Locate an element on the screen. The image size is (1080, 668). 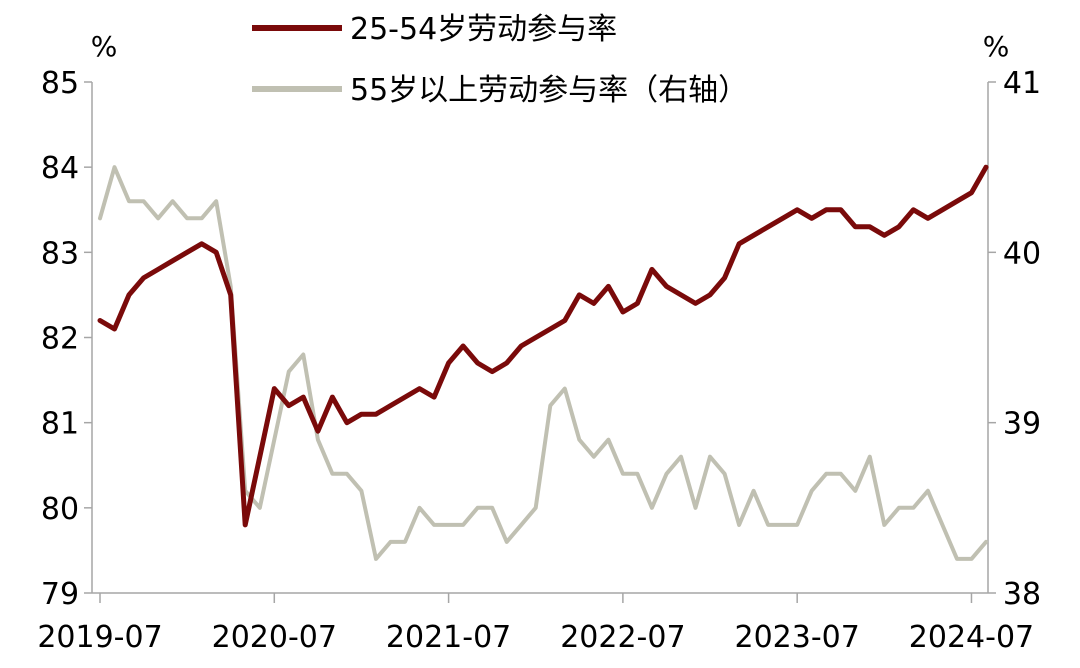
right-tick-label: 41 is located at coordinates (1022, 83).